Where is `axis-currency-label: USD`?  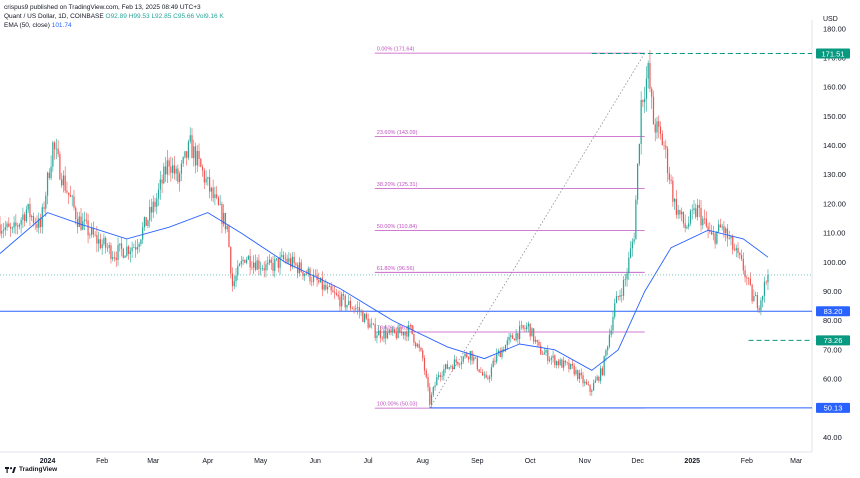
axis-currency-label: USD is located at coordinates (830, 19).